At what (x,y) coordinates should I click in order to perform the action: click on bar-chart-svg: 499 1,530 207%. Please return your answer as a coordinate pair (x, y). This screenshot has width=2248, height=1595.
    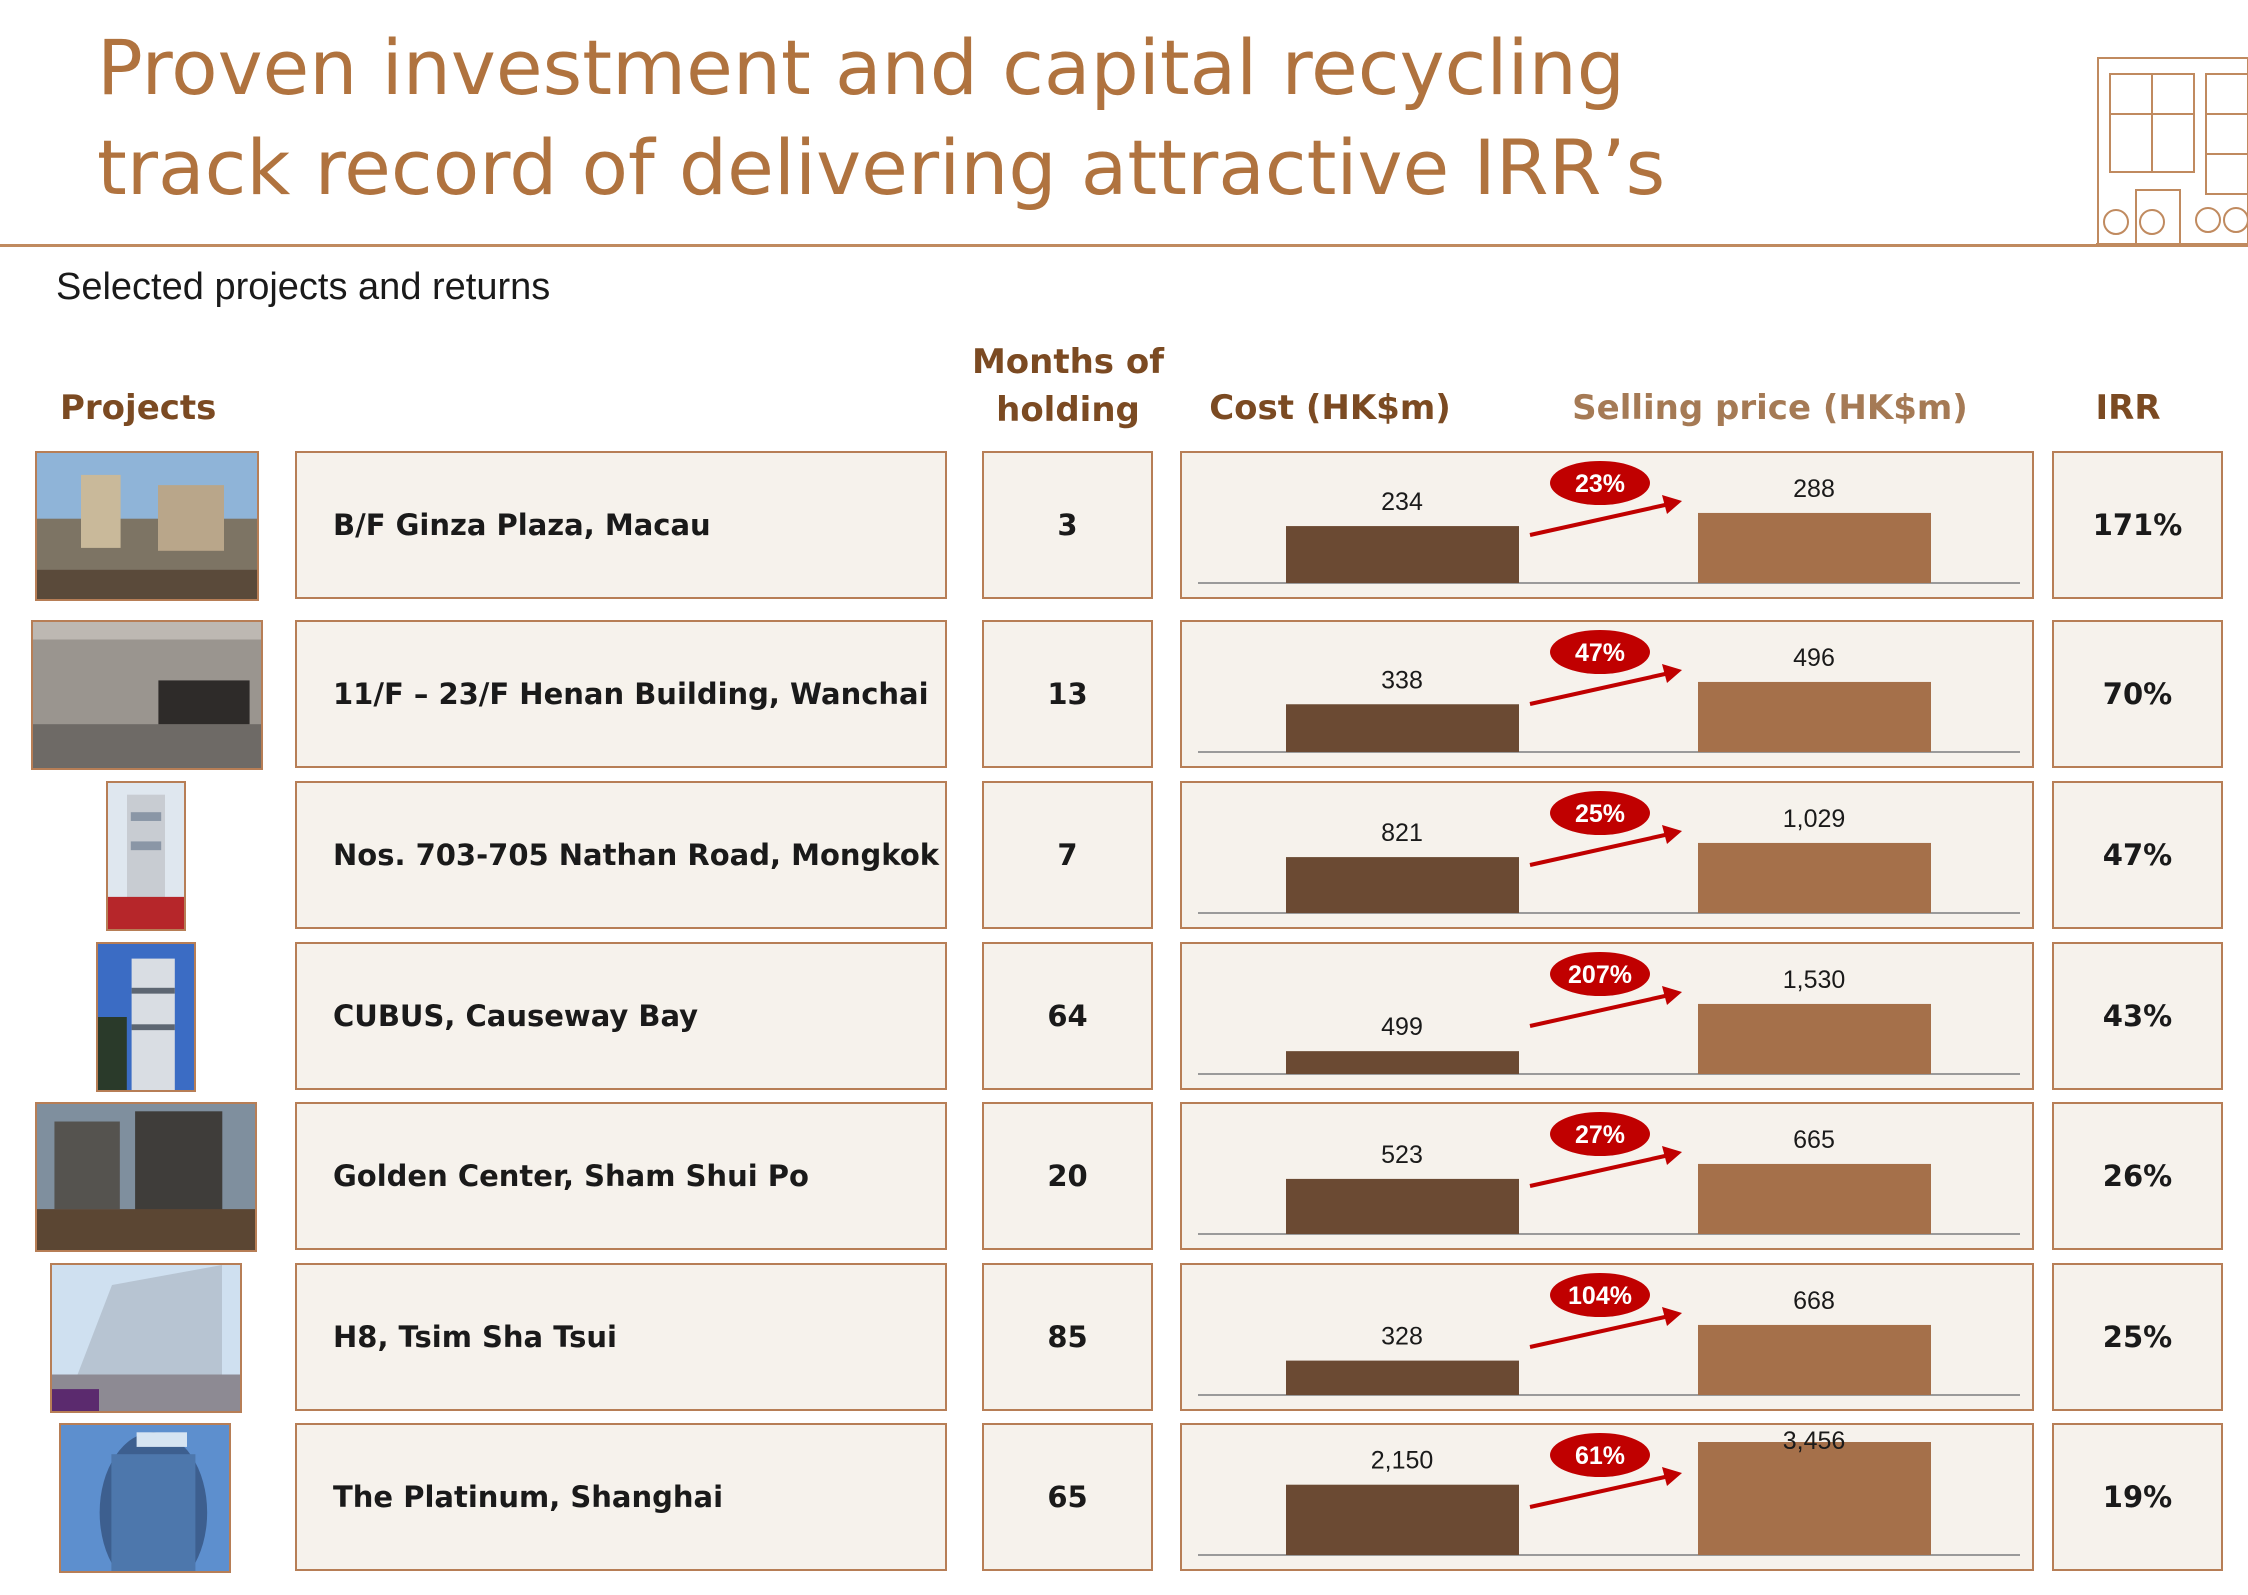
    Looking at the image, I should click on (1609, 1013).